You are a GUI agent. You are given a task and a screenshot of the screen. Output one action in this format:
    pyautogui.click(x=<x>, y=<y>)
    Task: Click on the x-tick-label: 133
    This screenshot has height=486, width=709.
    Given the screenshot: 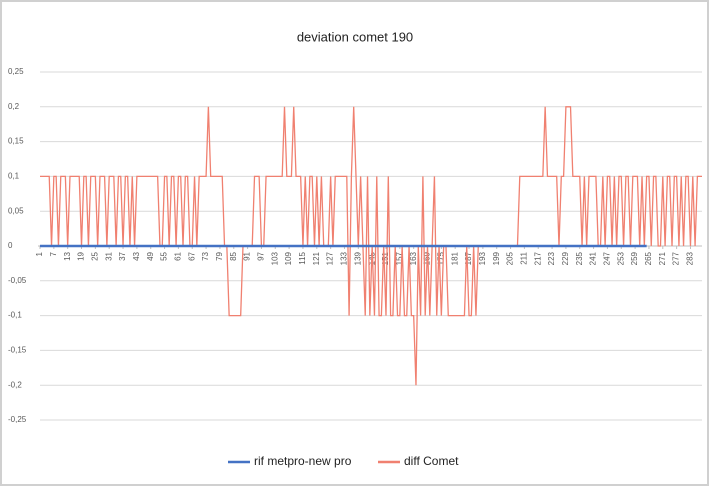 What is the action you would take?
    pyautogui.click(x=344, y=258)
    